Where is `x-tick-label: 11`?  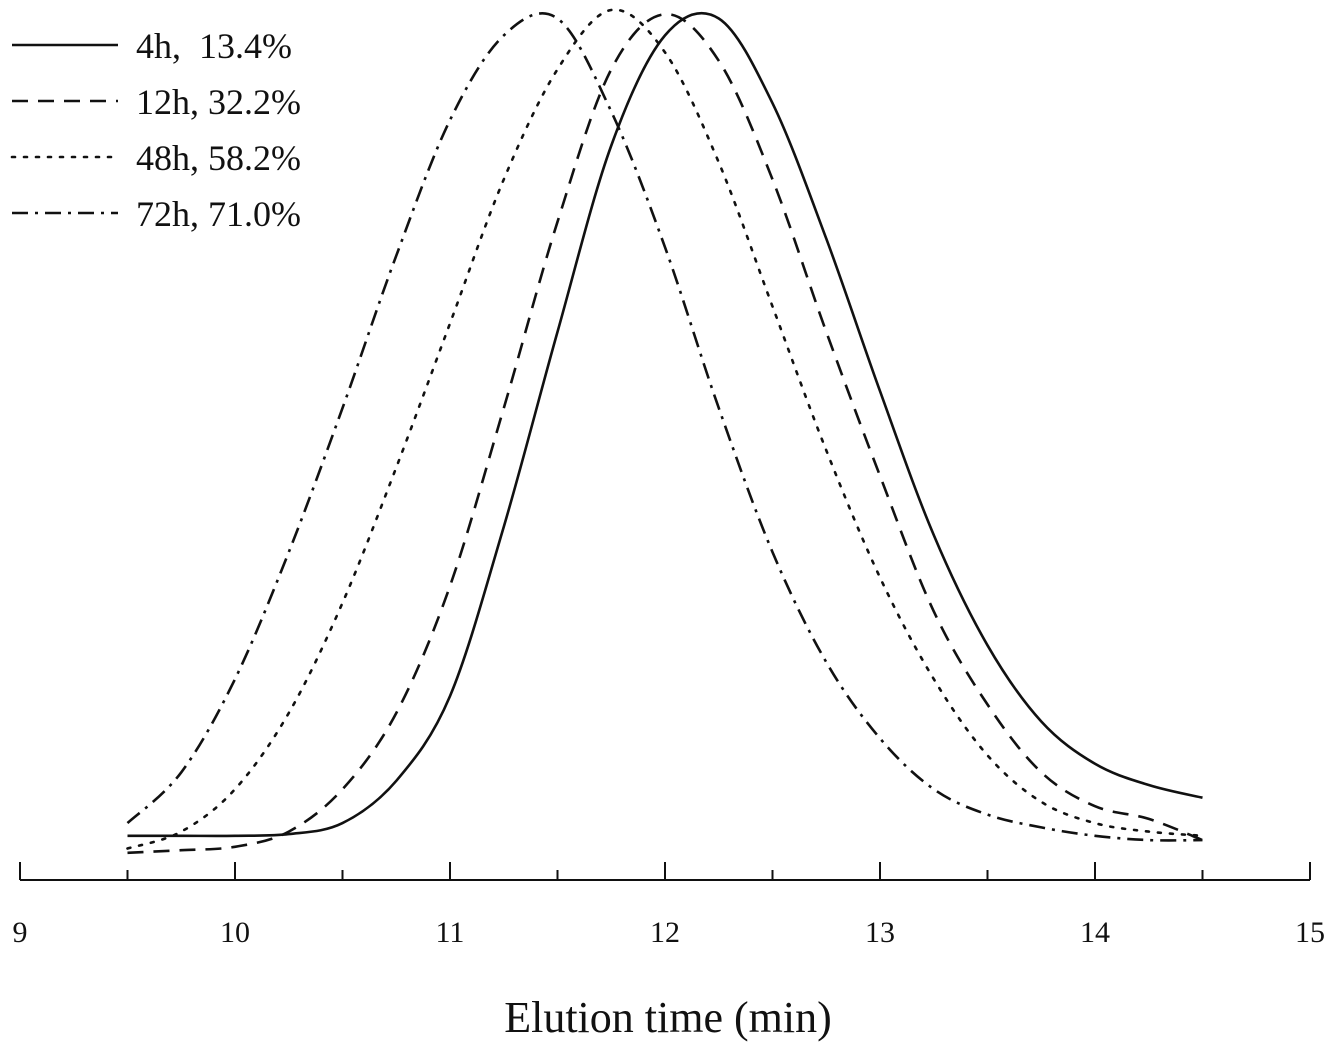
x-tick-label: 11 is located at coordinates (450, 932).